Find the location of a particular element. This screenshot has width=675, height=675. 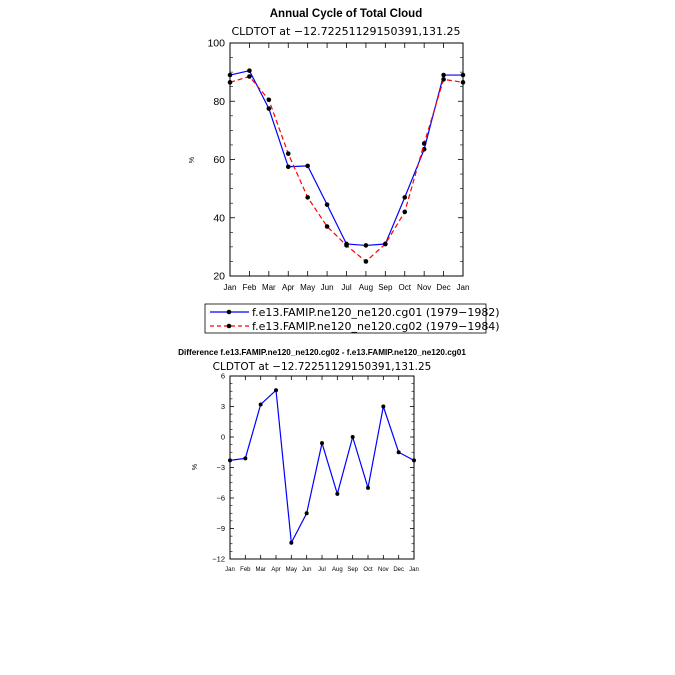

chart-2-frame is located at coordinates (322, 467).